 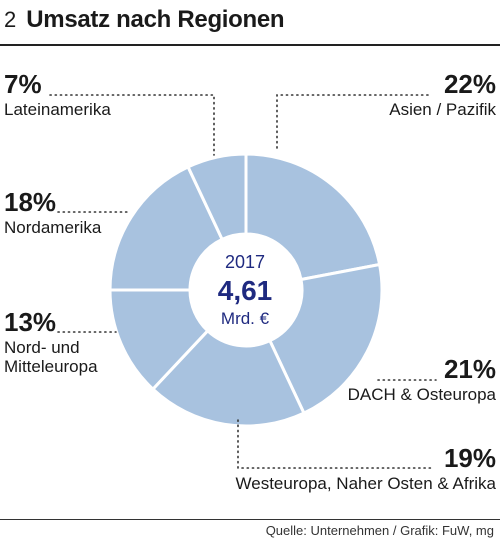 What do you see at coordinates (469, 84) in the screenshot?
I see `slice-pct: 22%` at bounding box center [469, 84].